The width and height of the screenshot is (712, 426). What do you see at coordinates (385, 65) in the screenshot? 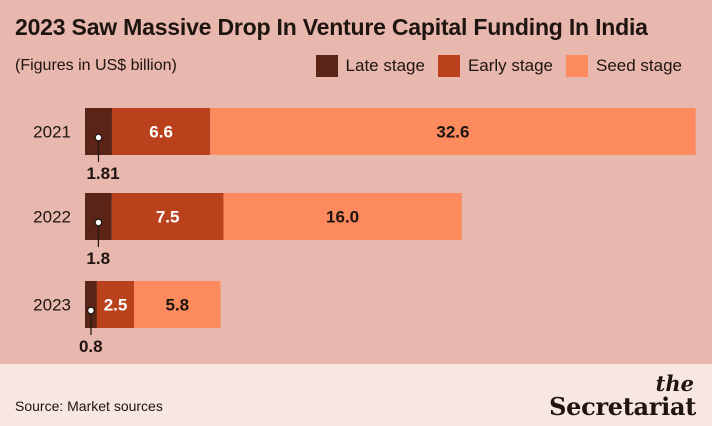
I see `legend-label-late: Late stage` at bounding box center [385, 65].